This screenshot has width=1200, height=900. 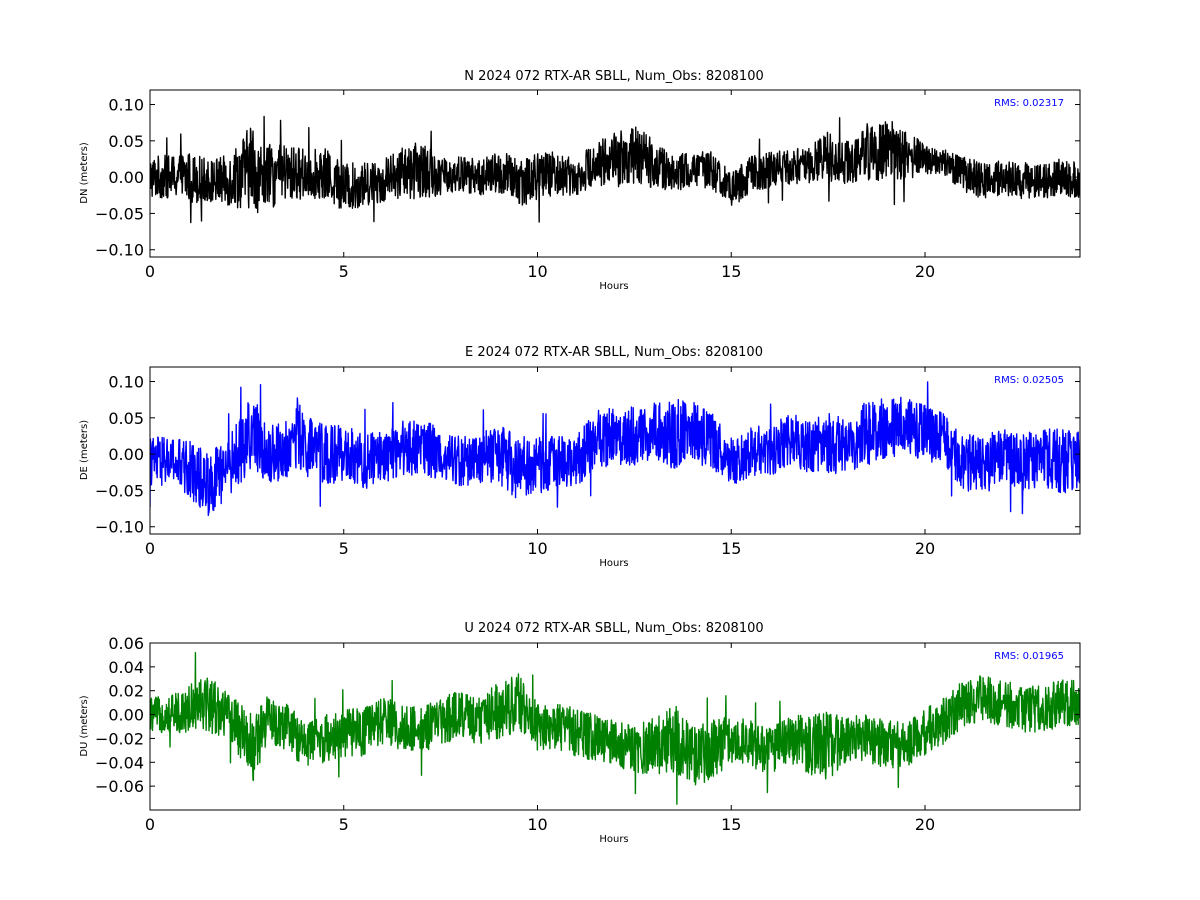 I want to click on y-axis-label: DE (meters), so click(x=84, y=450).